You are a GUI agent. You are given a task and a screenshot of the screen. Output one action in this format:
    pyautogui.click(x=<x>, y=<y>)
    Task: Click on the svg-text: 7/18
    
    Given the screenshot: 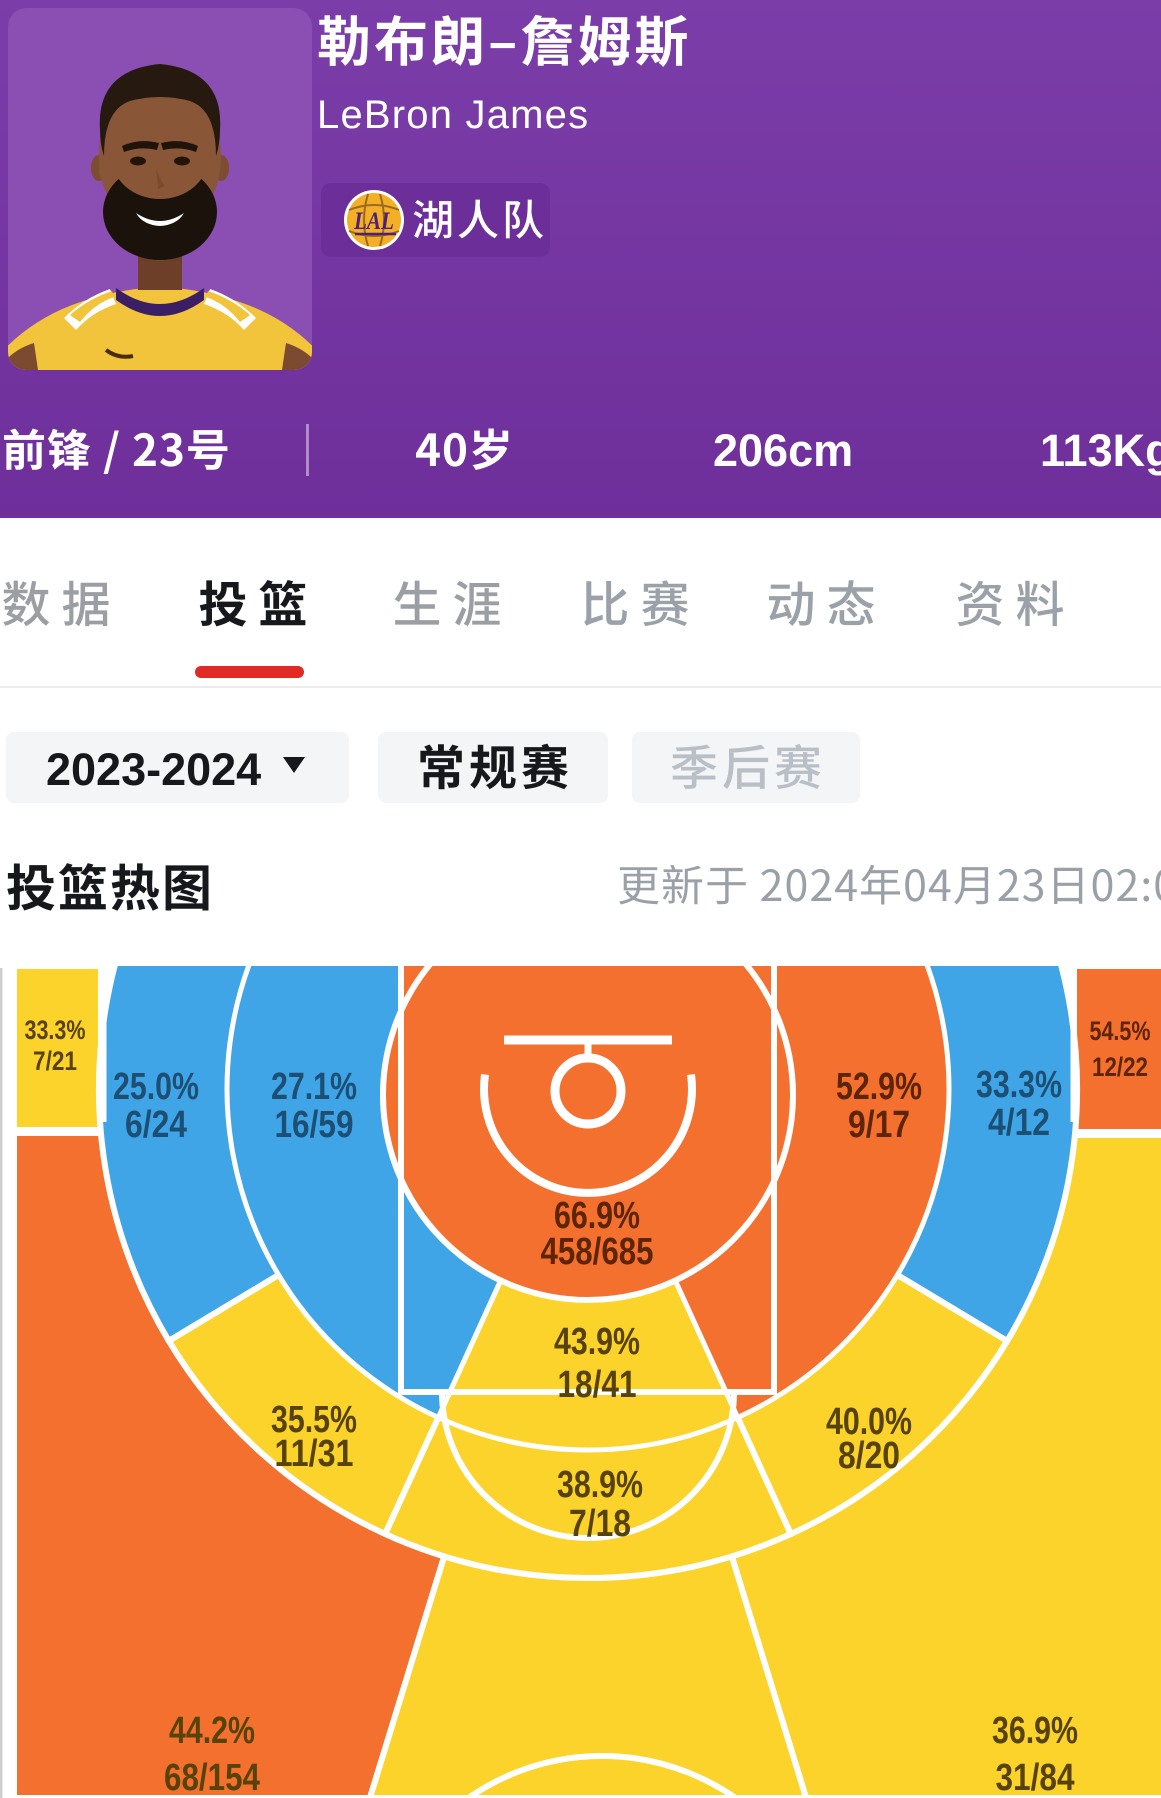 What is the action you would take?
    pyautogui.click(x=600, y=1524)
    